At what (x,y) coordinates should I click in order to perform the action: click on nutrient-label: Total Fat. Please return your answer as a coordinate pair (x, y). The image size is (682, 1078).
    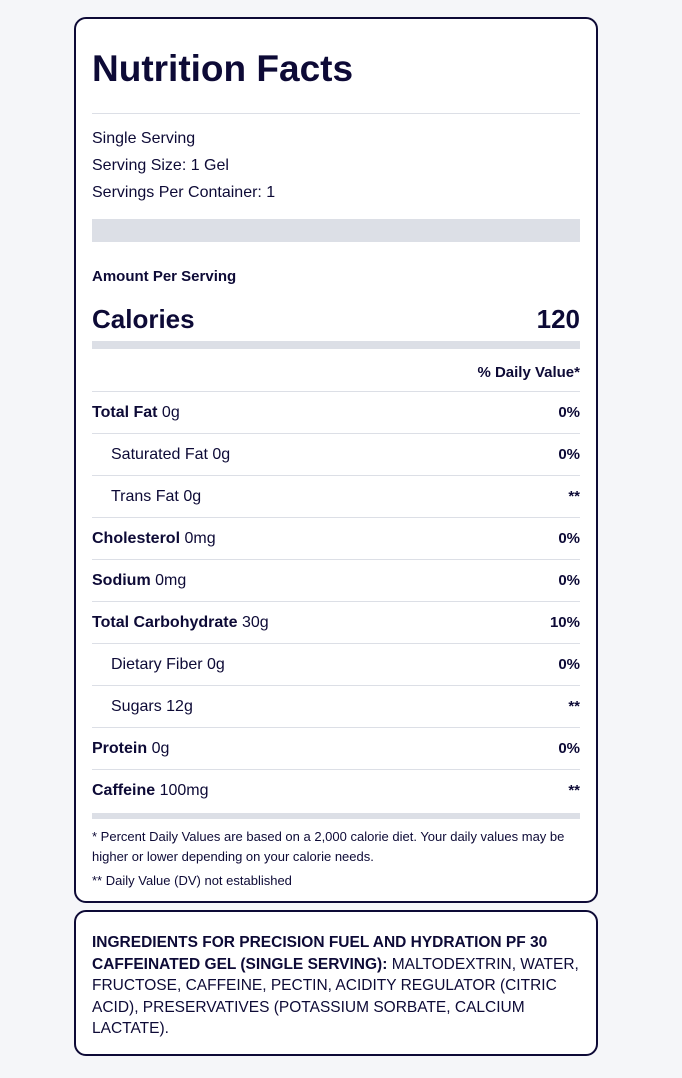
    Looking at the image, I should click on (125, 412).